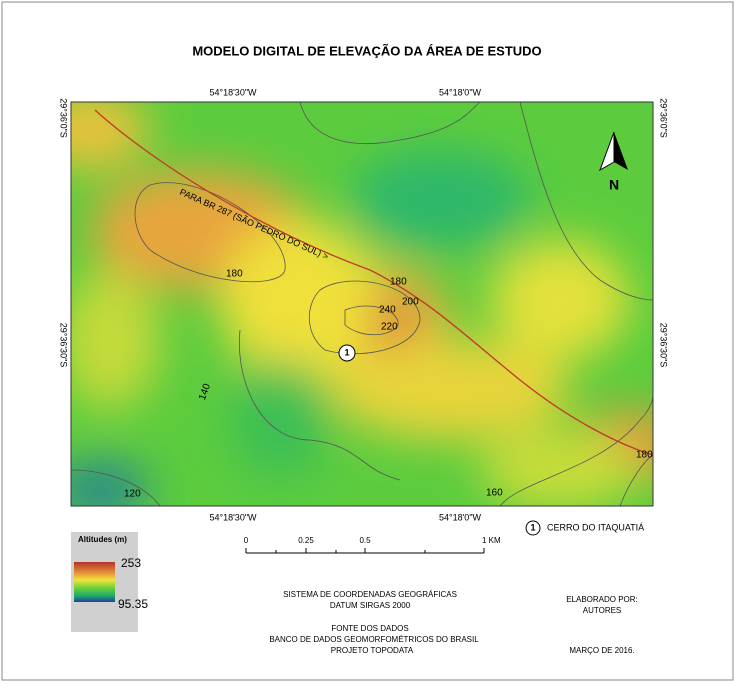 This screenshot has width=735, height=687. Describe the element at coordinates (246, 540) in the screenshot. I see `scale-label: 0` at that location.